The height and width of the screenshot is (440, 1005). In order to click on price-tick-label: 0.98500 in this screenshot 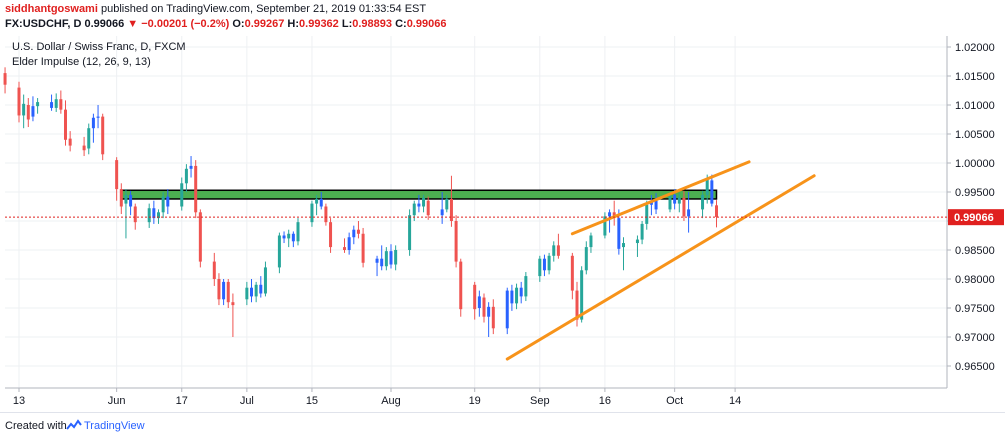, I will do `click(975, 251)`.